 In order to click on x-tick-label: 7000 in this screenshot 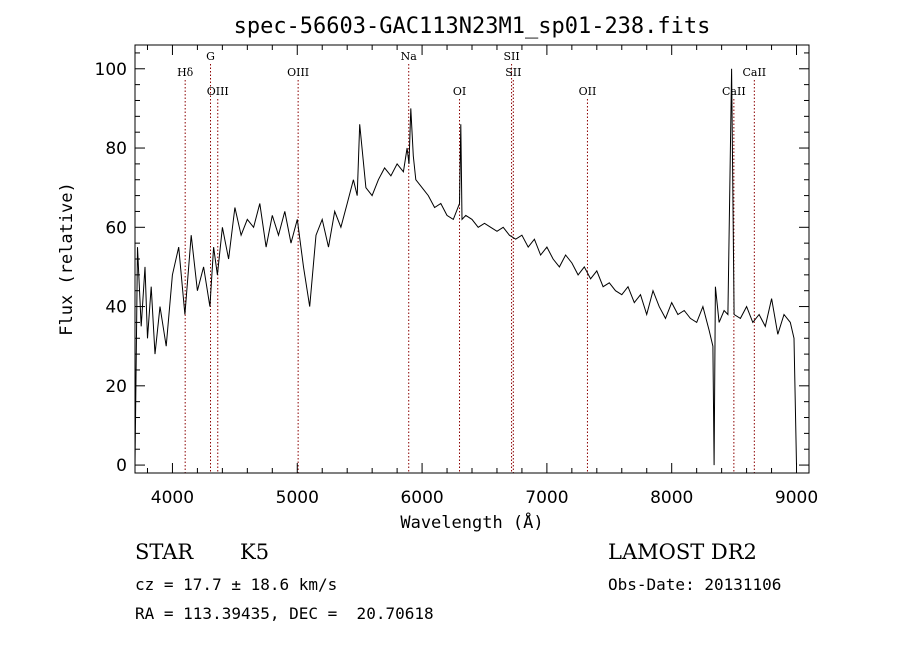, I will do `click(546, 498)`.